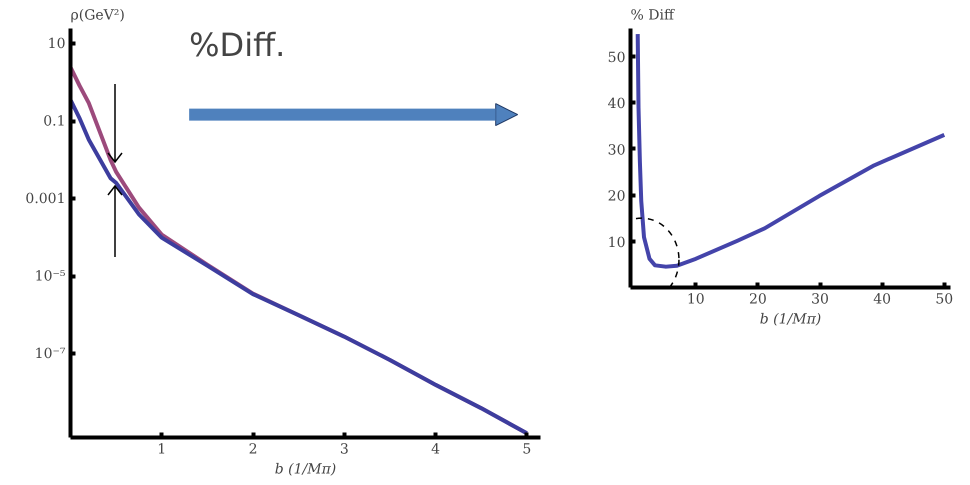 This screenshot has width=970, height=485. Describe the element at coordinates (695, 300) in the screenshot. I see `x-tick-label: 10` at that location.